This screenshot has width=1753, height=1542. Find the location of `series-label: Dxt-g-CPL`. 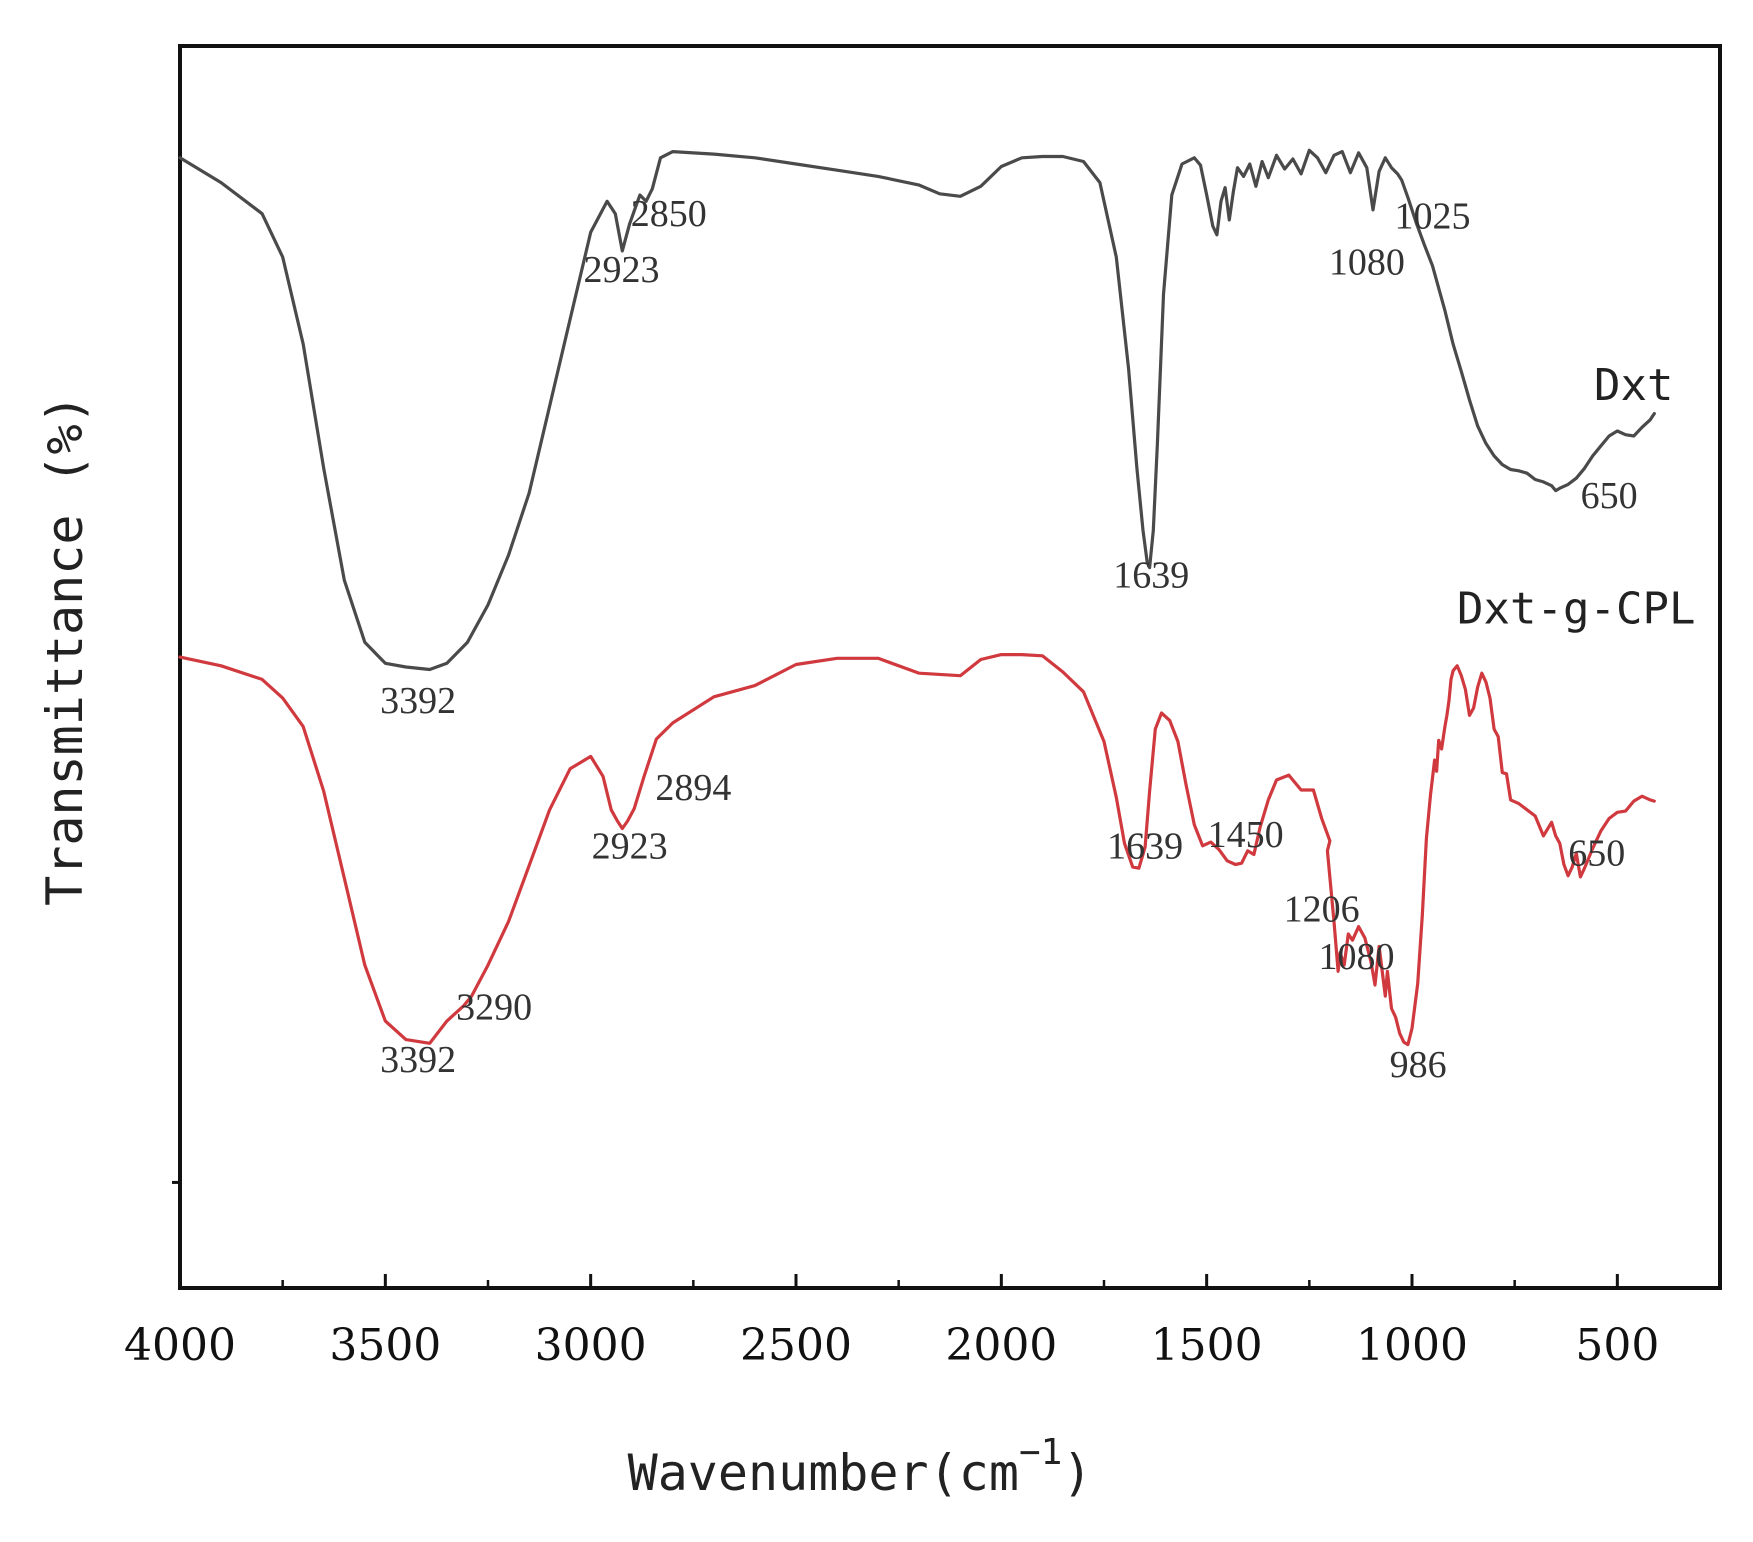

series-label: Dxt-g-CPL is located at coordinates (1576, 609).